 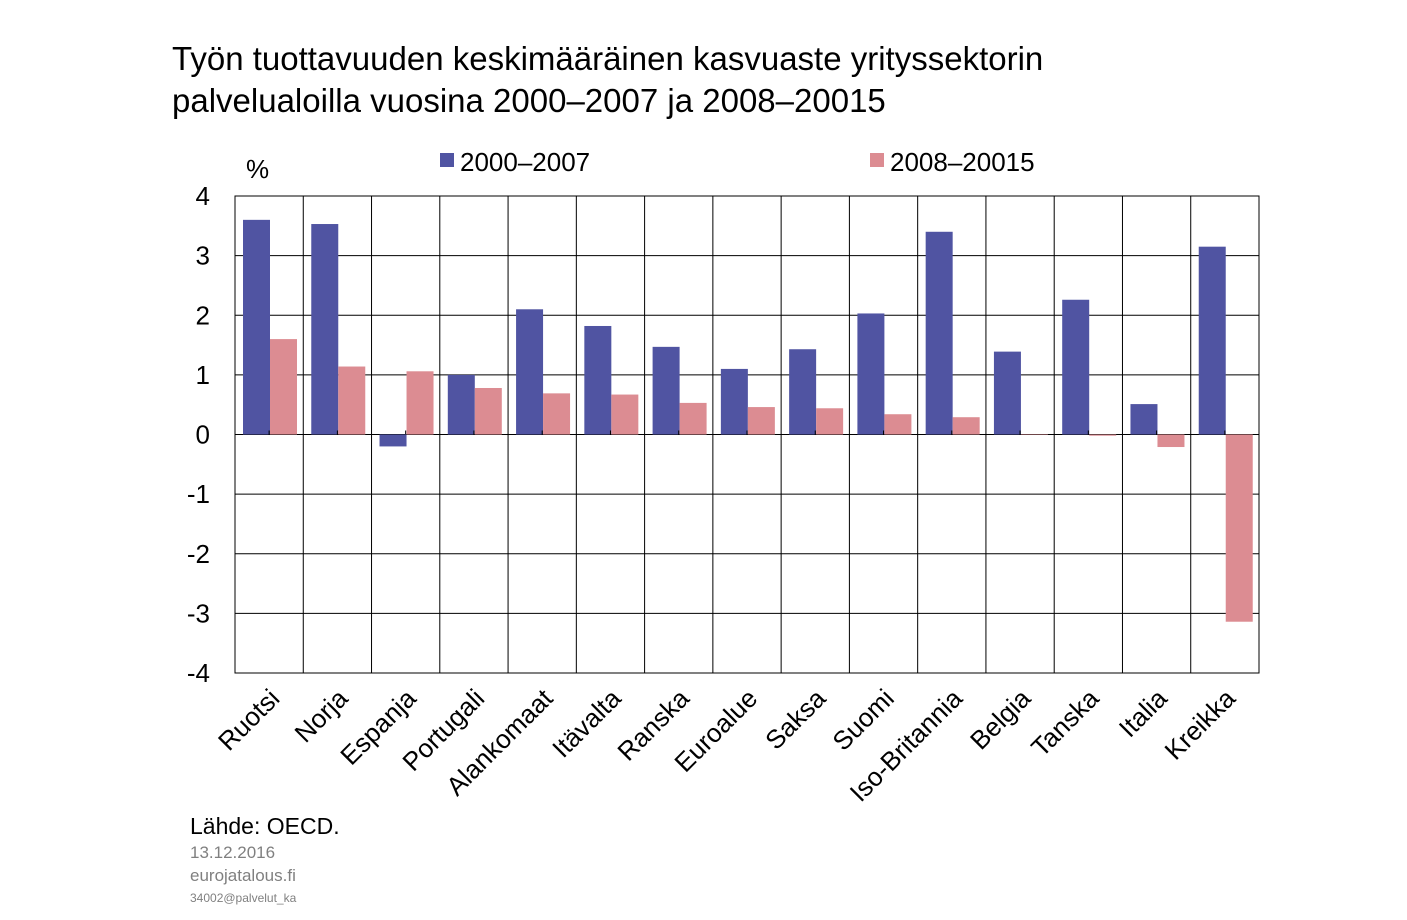 I want to click on x-tick-label: Kreikka, so click(x=1200, y=724).